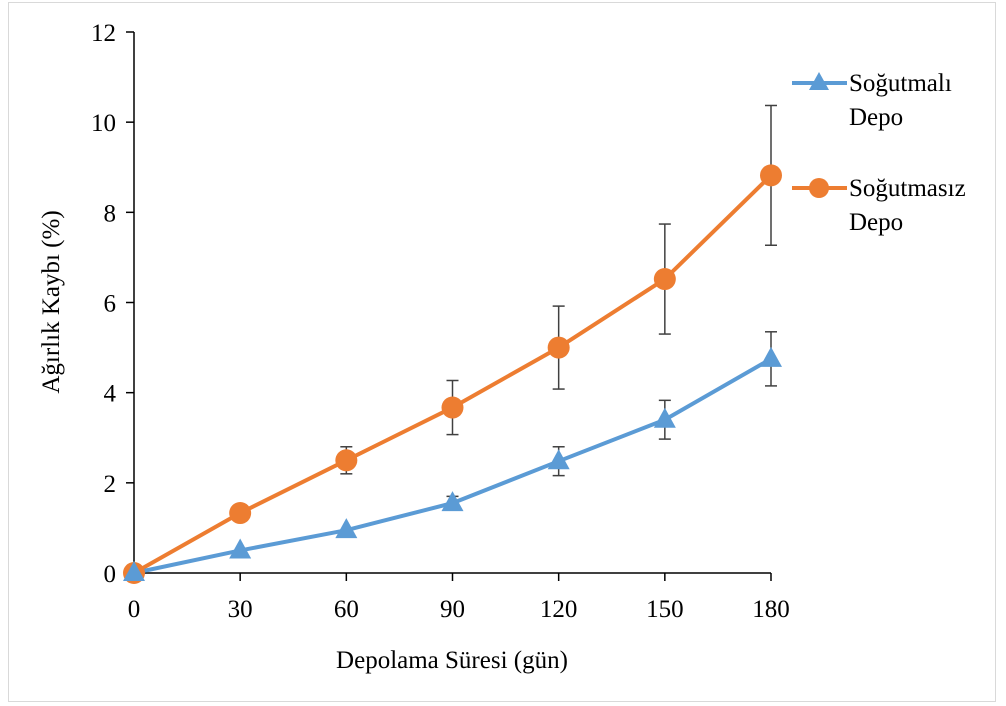 This screenshot has width=1006, height=706. Describe the element at coordinates (876, 117) in the screenshot. I see `legend-label-sogutmali-line2: Depo` at that location.